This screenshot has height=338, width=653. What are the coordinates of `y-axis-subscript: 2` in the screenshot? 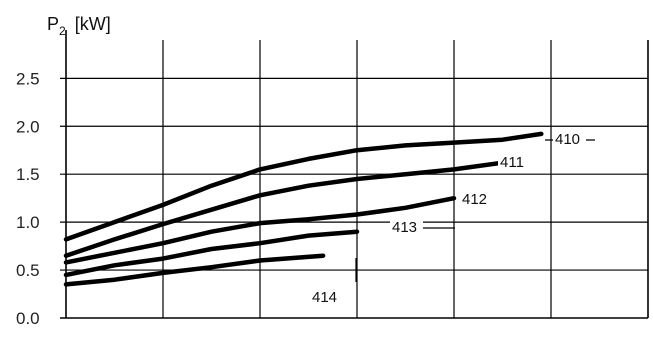 It's located at (62, 31).